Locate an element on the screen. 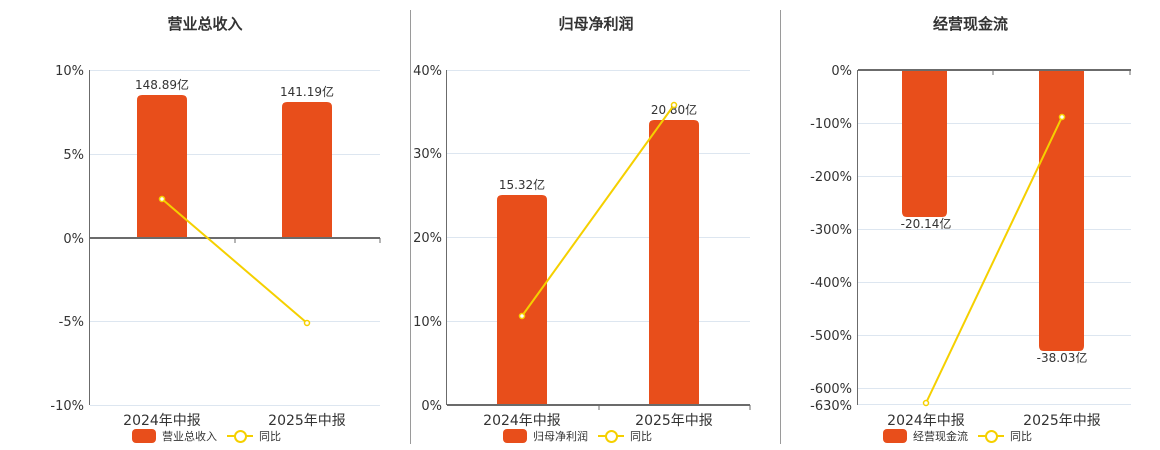  svg-text: -200% is located at coordinates (831, 177).